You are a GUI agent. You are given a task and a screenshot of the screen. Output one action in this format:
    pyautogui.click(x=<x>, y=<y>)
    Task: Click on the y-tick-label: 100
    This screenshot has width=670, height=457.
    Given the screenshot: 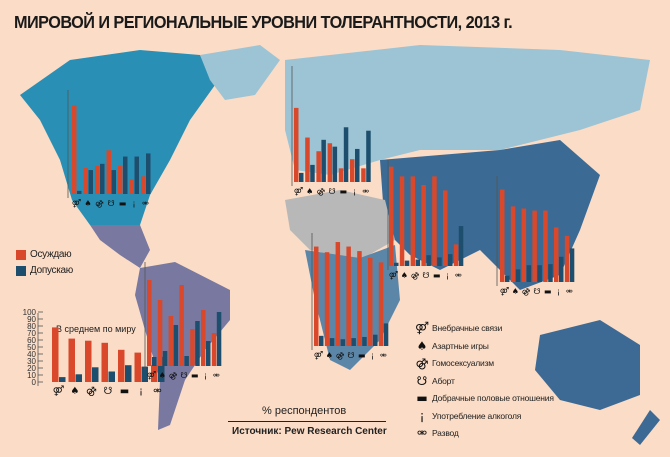 What is the action you would take?
    pyautogui.click(x=30, y=312)
    